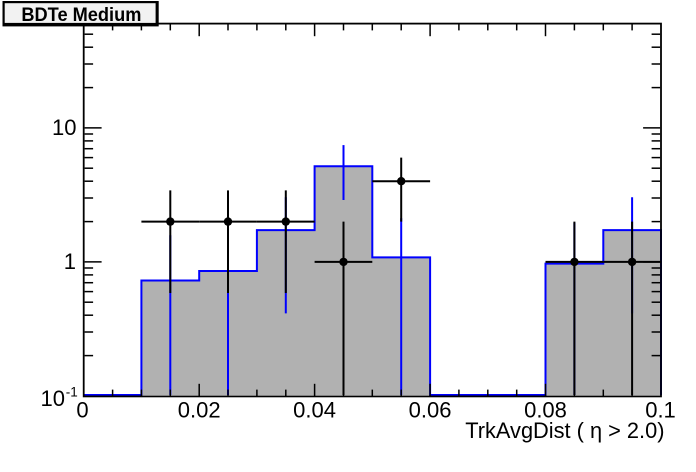 The width and height of the screenshot is (696, 472). I want to click on svg-text: -1, so click(72, 392).